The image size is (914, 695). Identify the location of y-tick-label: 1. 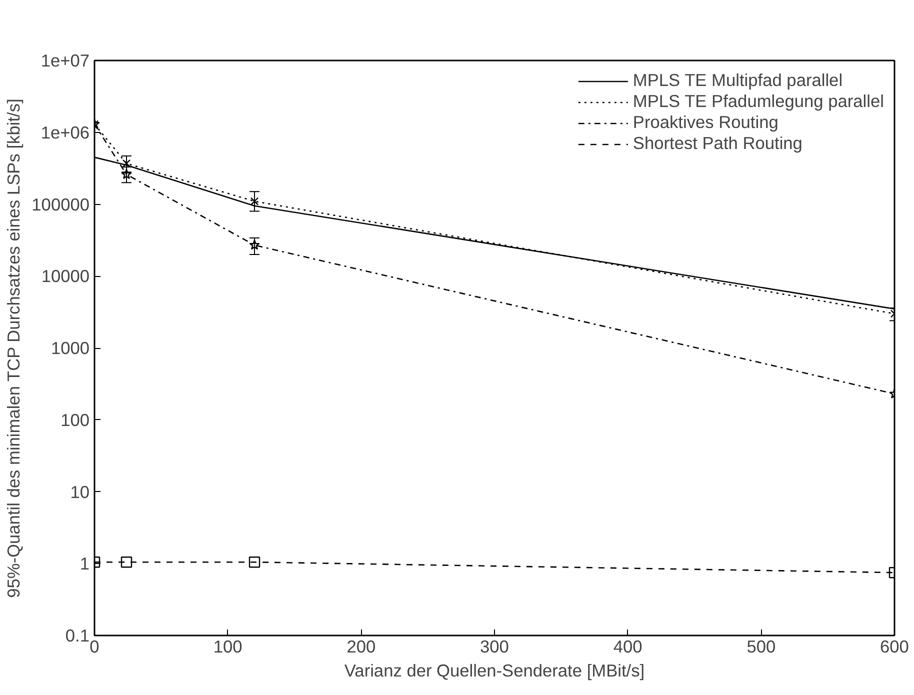
(85, 564).